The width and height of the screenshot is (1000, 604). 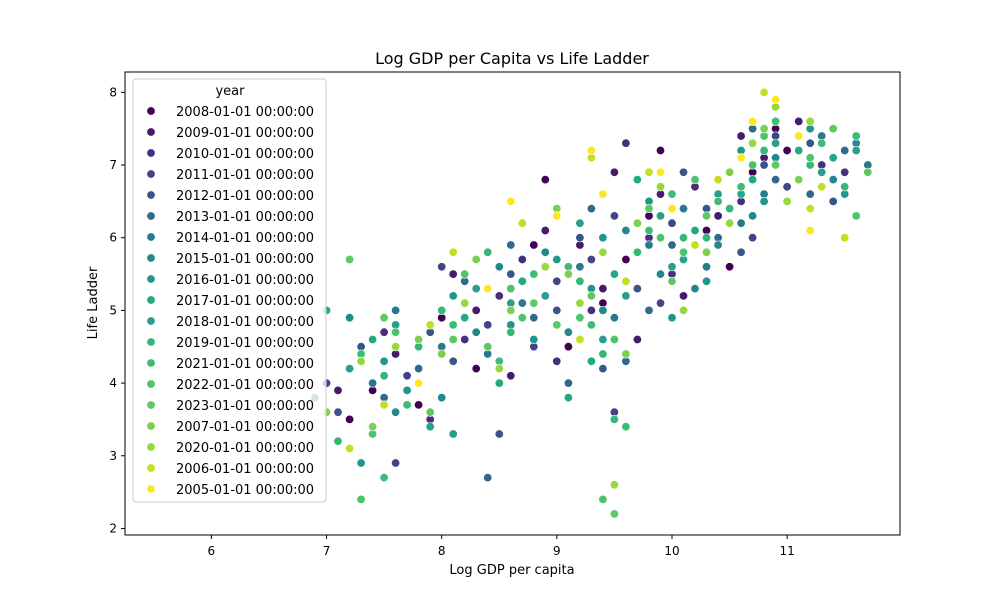 What do you see at coordinates (113, 310) in the screenshot?
I see `y-tick-label: 5` at bounding box center [113, 310].